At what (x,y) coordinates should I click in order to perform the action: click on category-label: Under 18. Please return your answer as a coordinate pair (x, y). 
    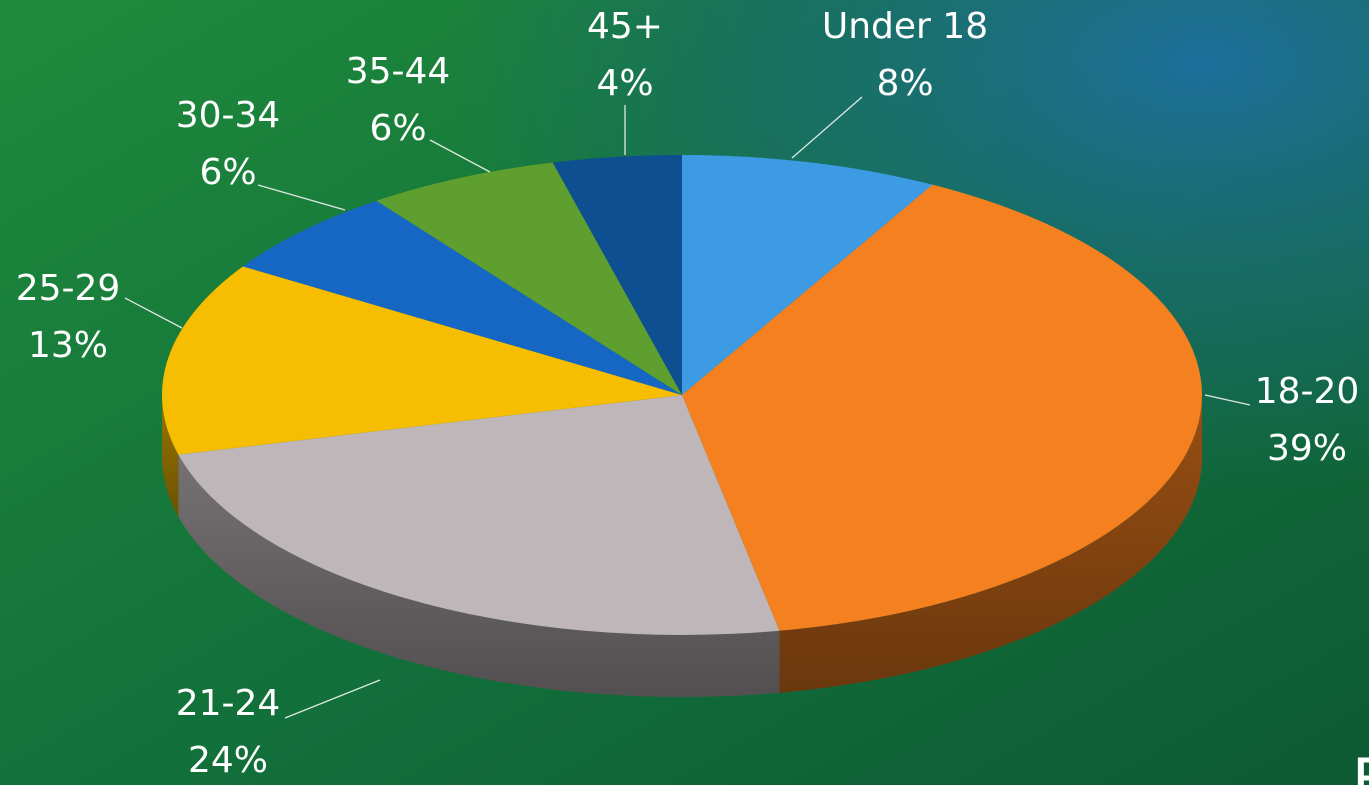
    Looking at the image, I should click on (905, 26).